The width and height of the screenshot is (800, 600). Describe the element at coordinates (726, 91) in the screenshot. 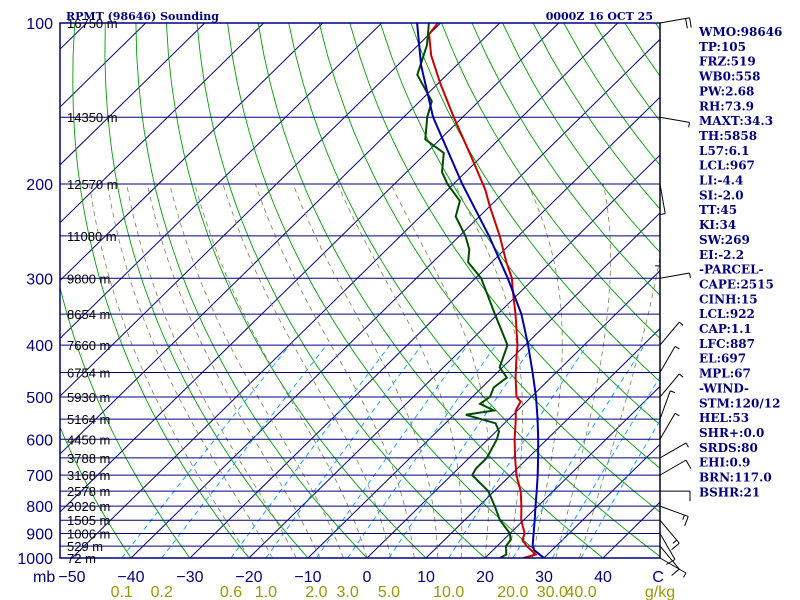

I see `index-item: PW:2.68` at that location.